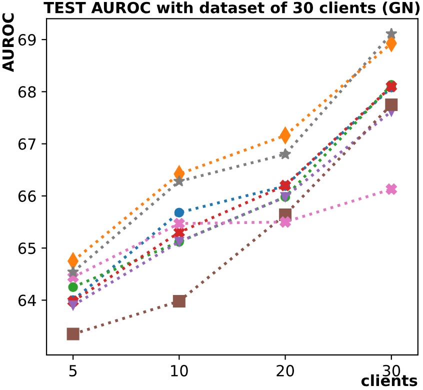 Image resolution: width=423 pixels, height=390 pixels. Describe the element at coordinates (27, 144) in the screenshot. I see `y-tick-label: 67` at that location.